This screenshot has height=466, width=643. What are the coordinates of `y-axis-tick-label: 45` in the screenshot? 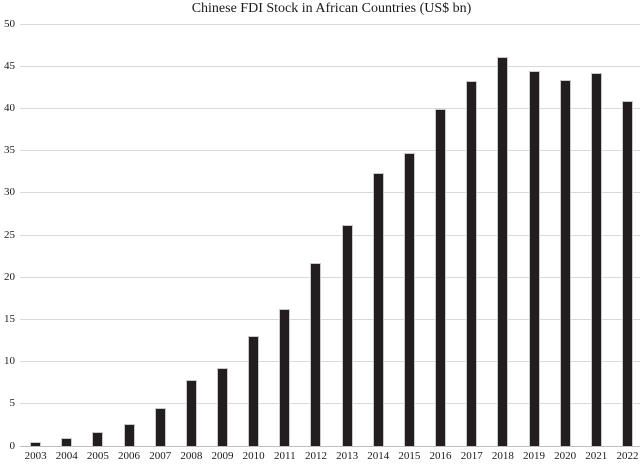 It's located at (9, 65).